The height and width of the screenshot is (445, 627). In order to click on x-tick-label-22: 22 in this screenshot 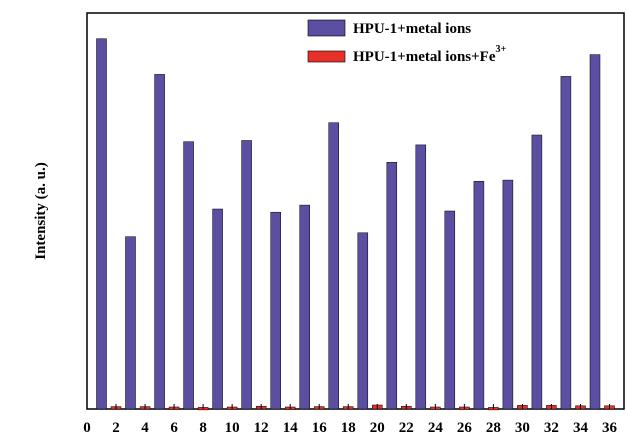, I will do `click(406, 428)`.